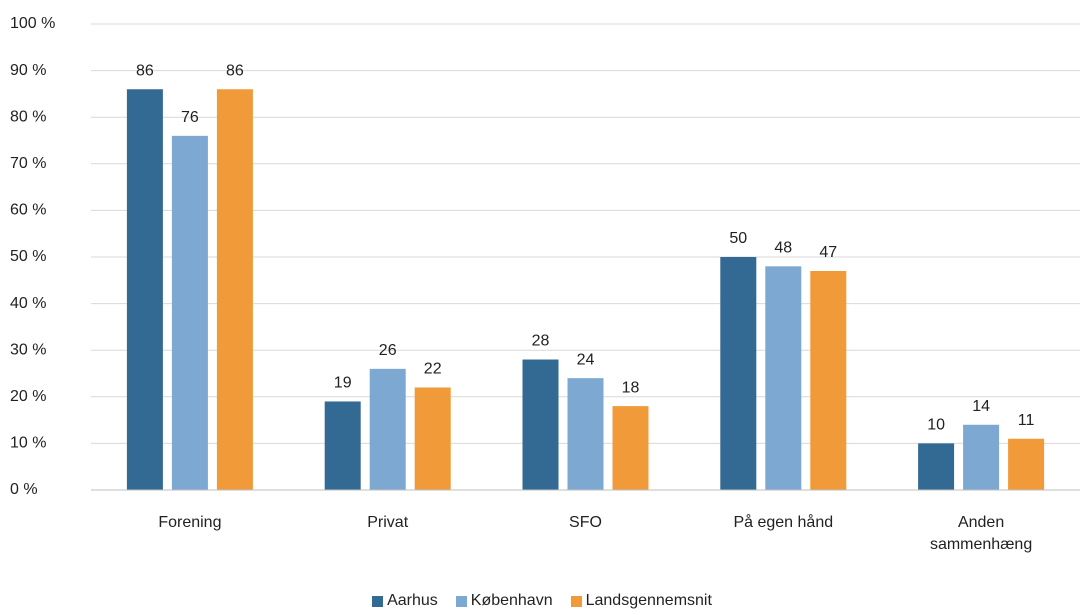  I want to click on legend: Aarhus København Landsgennemsnit, so click(542, 601).